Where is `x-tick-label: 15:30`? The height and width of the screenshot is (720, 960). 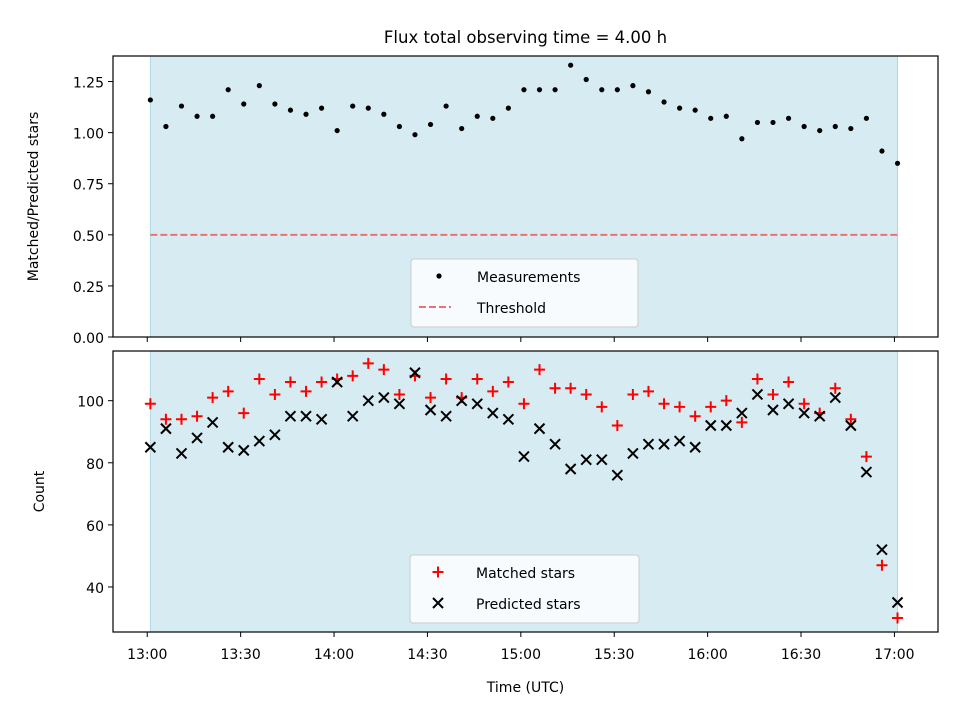 x-tick-label: 15:30 is located at coordinates (614, 655).